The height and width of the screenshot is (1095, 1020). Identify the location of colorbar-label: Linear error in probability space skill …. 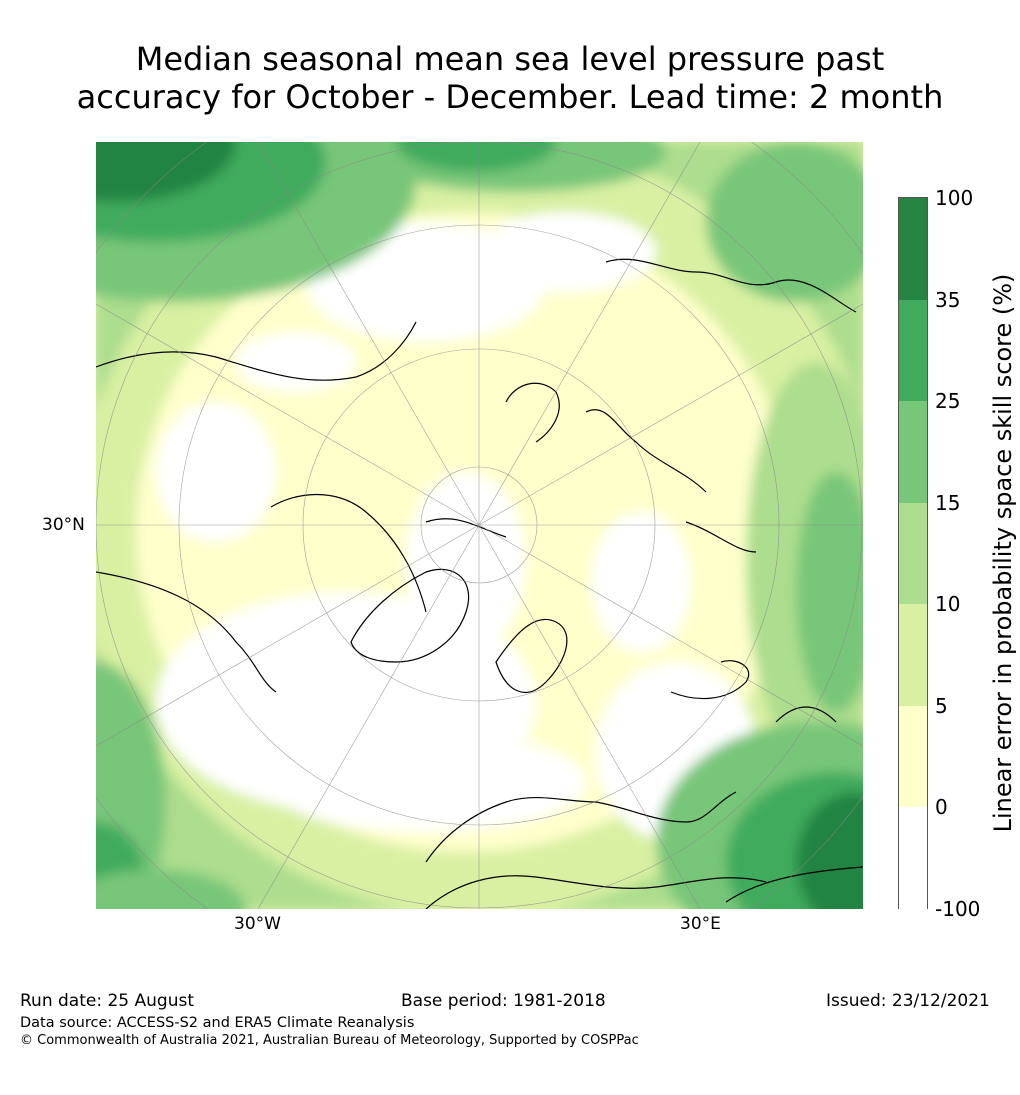
(1003, 553).